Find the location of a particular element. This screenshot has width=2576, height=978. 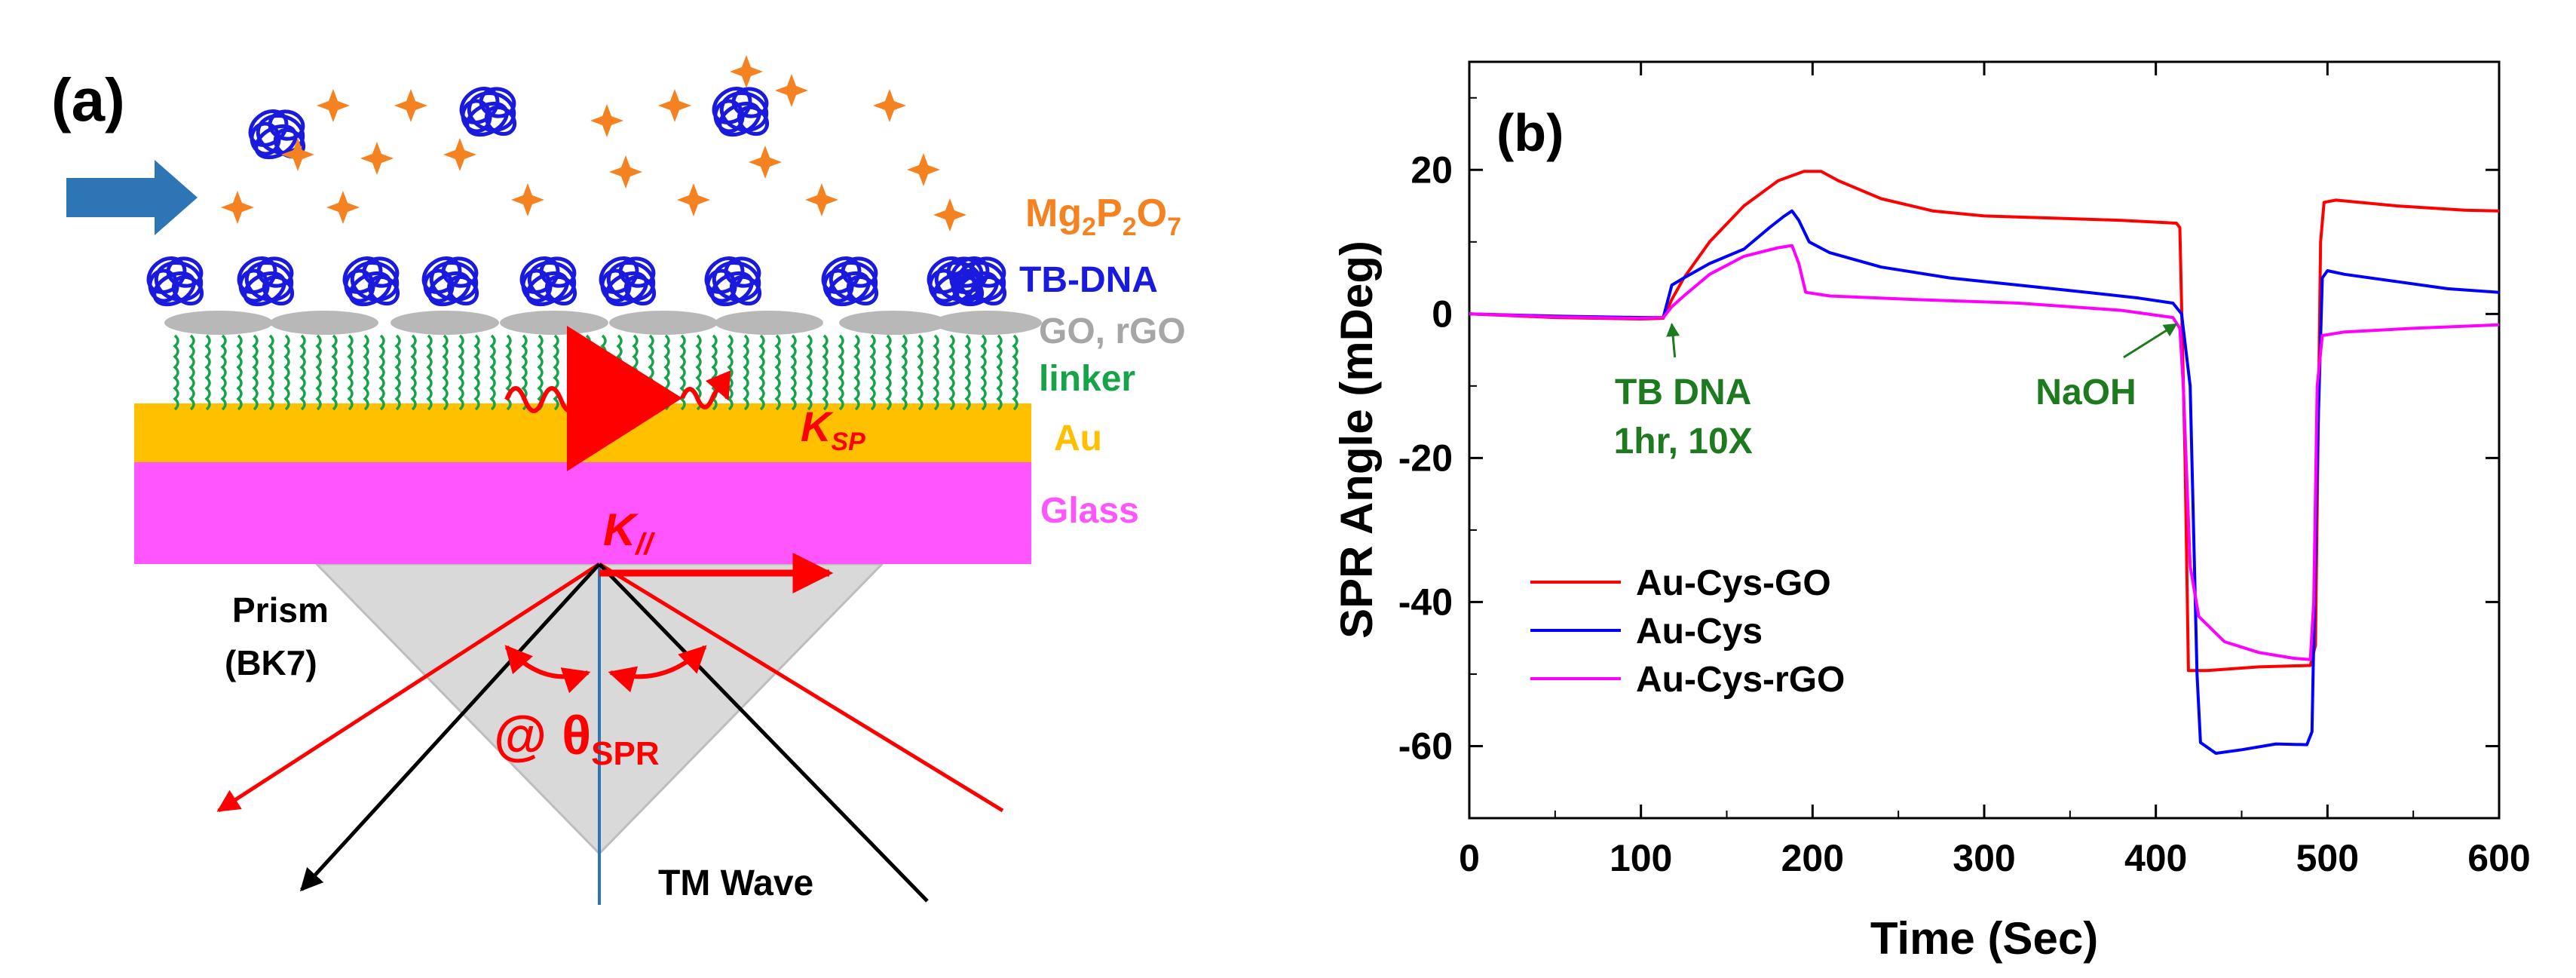

kpar-label: K// is located at coordinates (629, 533).